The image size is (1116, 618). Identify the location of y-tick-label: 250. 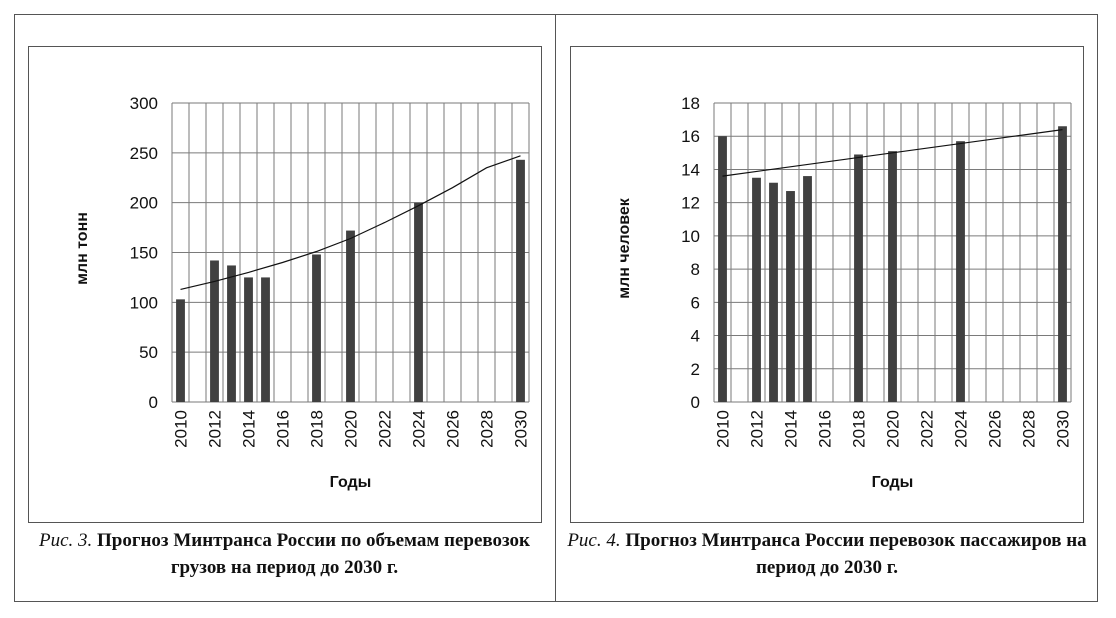
(144, 153).